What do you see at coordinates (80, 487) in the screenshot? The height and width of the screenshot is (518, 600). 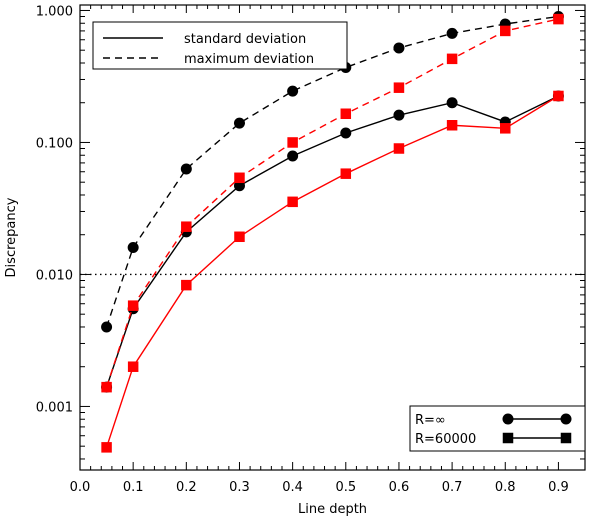 I see `x-tick-label: 0.0` at bounding box center [80, 487].